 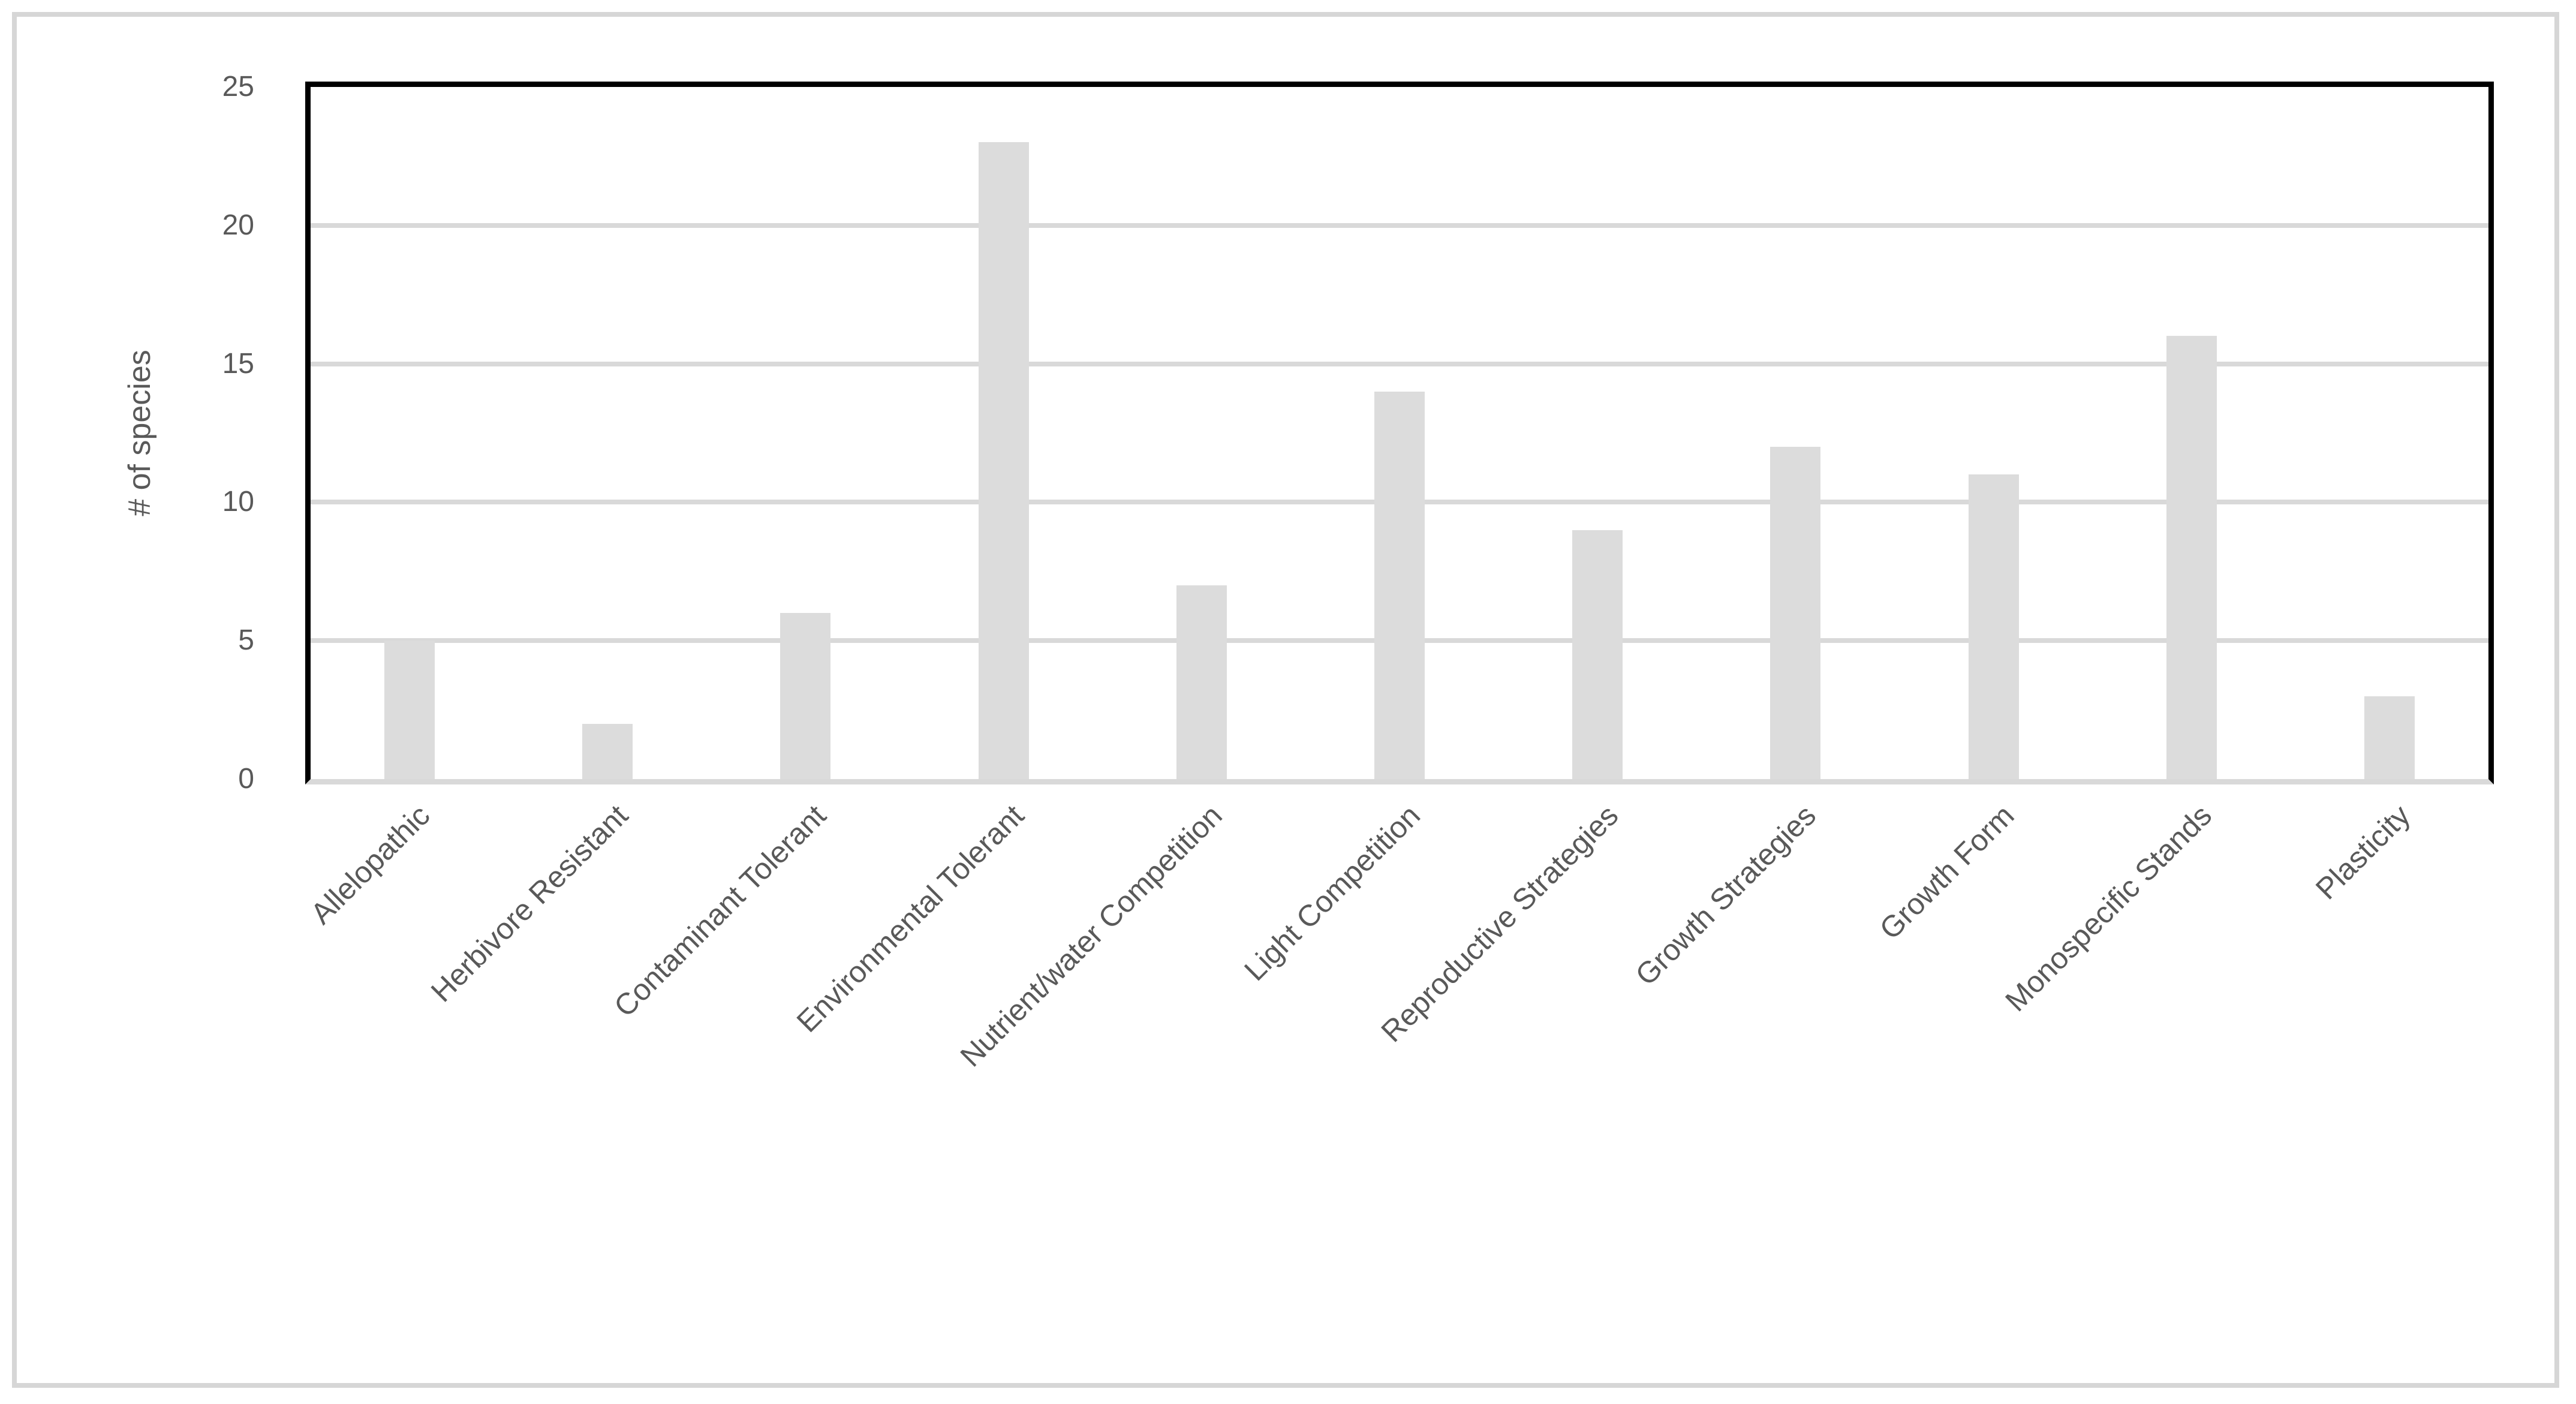 What do you see at coordinates (246, 779) in the screenshot?
I see `y-tick-label-0: 0` at bounding box center [246, 779].